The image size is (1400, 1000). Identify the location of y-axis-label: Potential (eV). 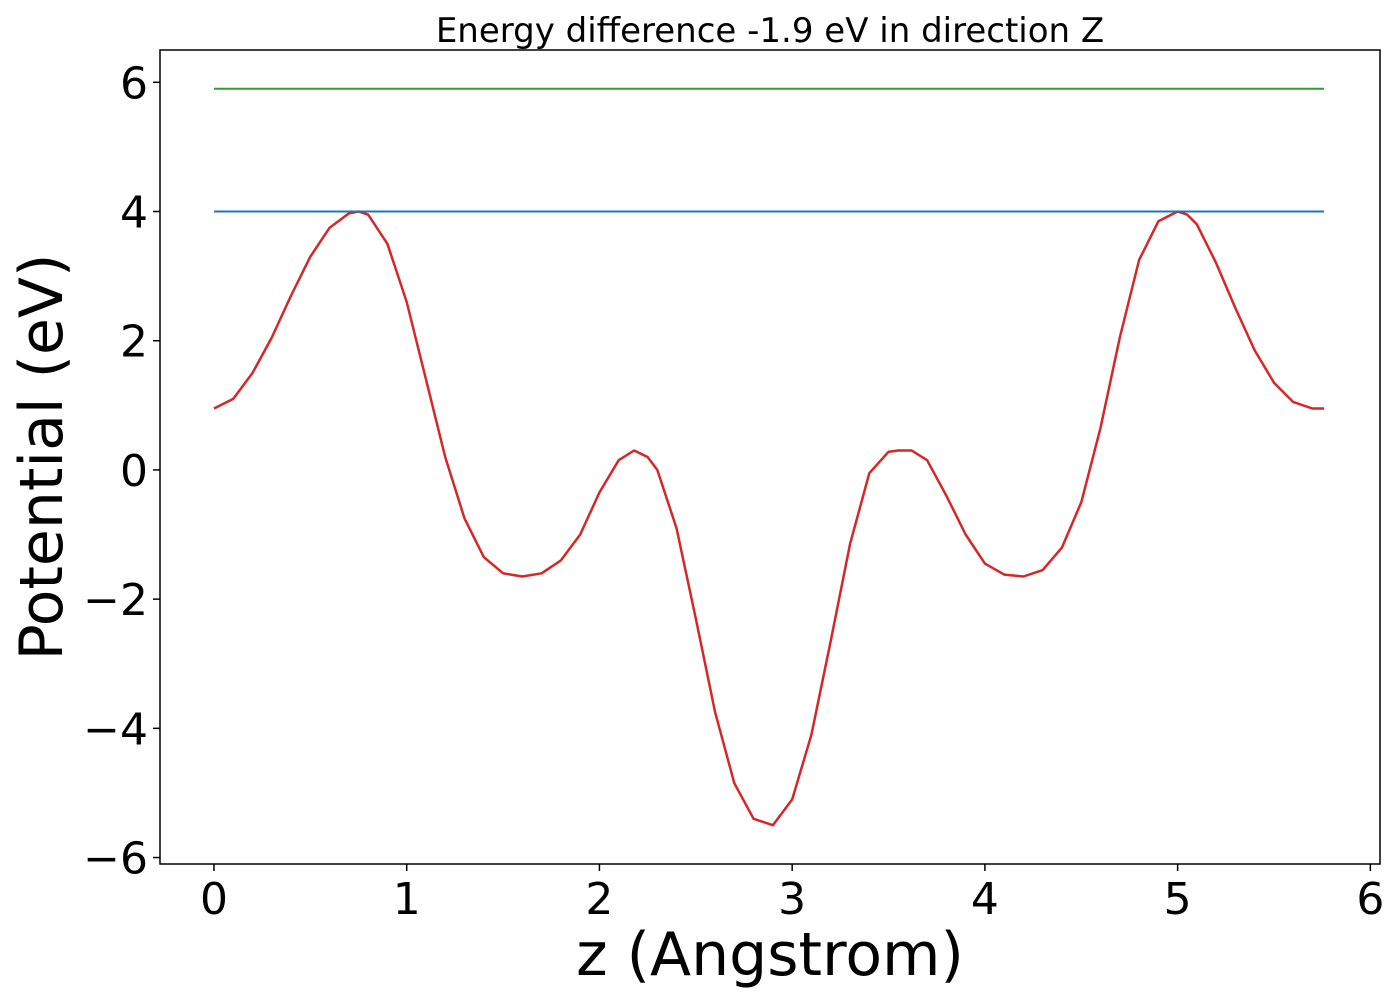
(42, 457).